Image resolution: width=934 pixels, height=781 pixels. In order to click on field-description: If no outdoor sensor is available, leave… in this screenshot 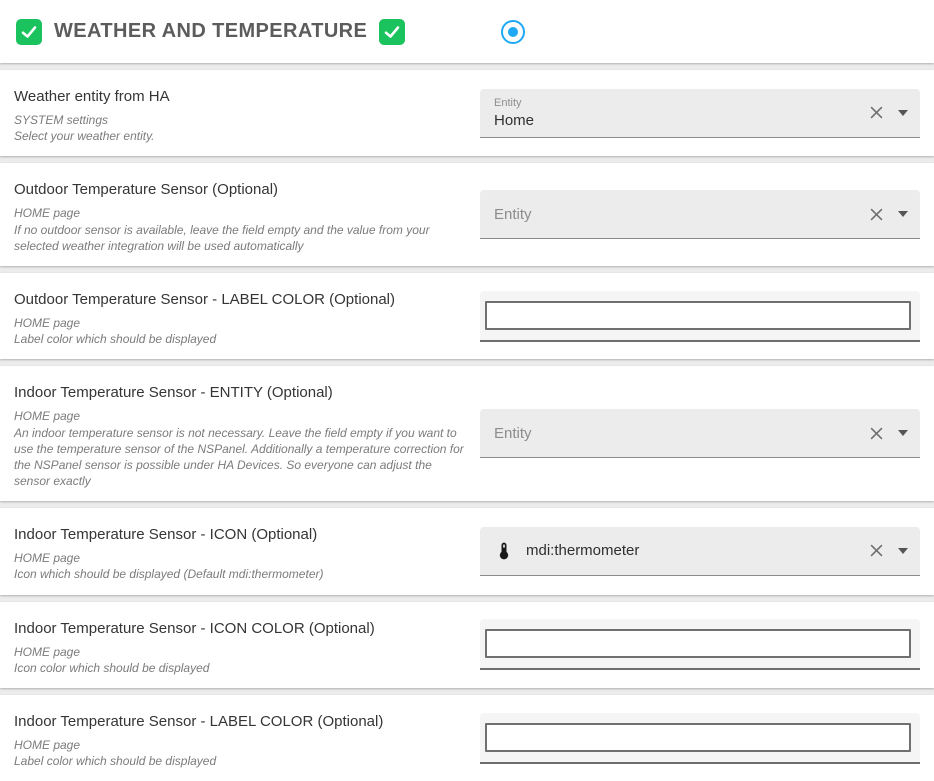, I will do `click(222, 237)`.